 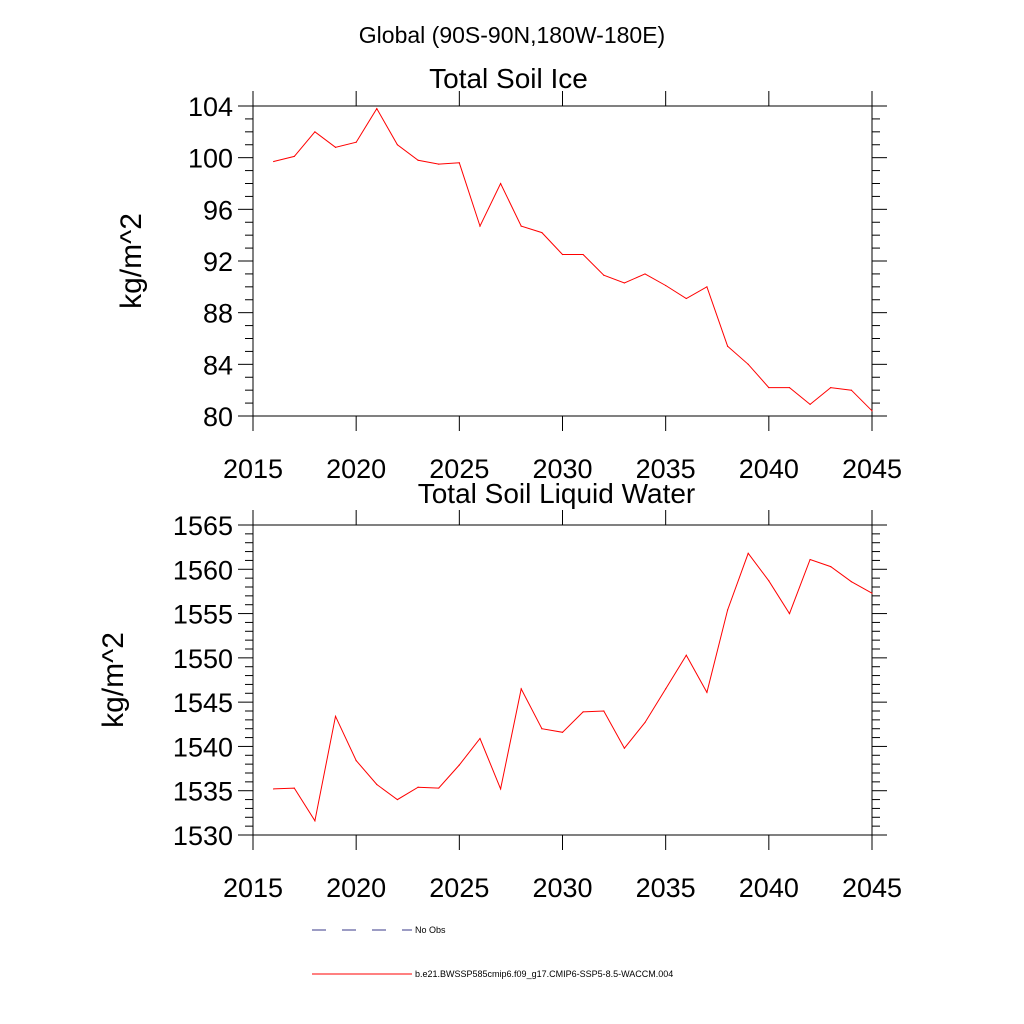 I want to click on panel-1-y-tick-label-1545: 1545, so click(x=203, y=703).